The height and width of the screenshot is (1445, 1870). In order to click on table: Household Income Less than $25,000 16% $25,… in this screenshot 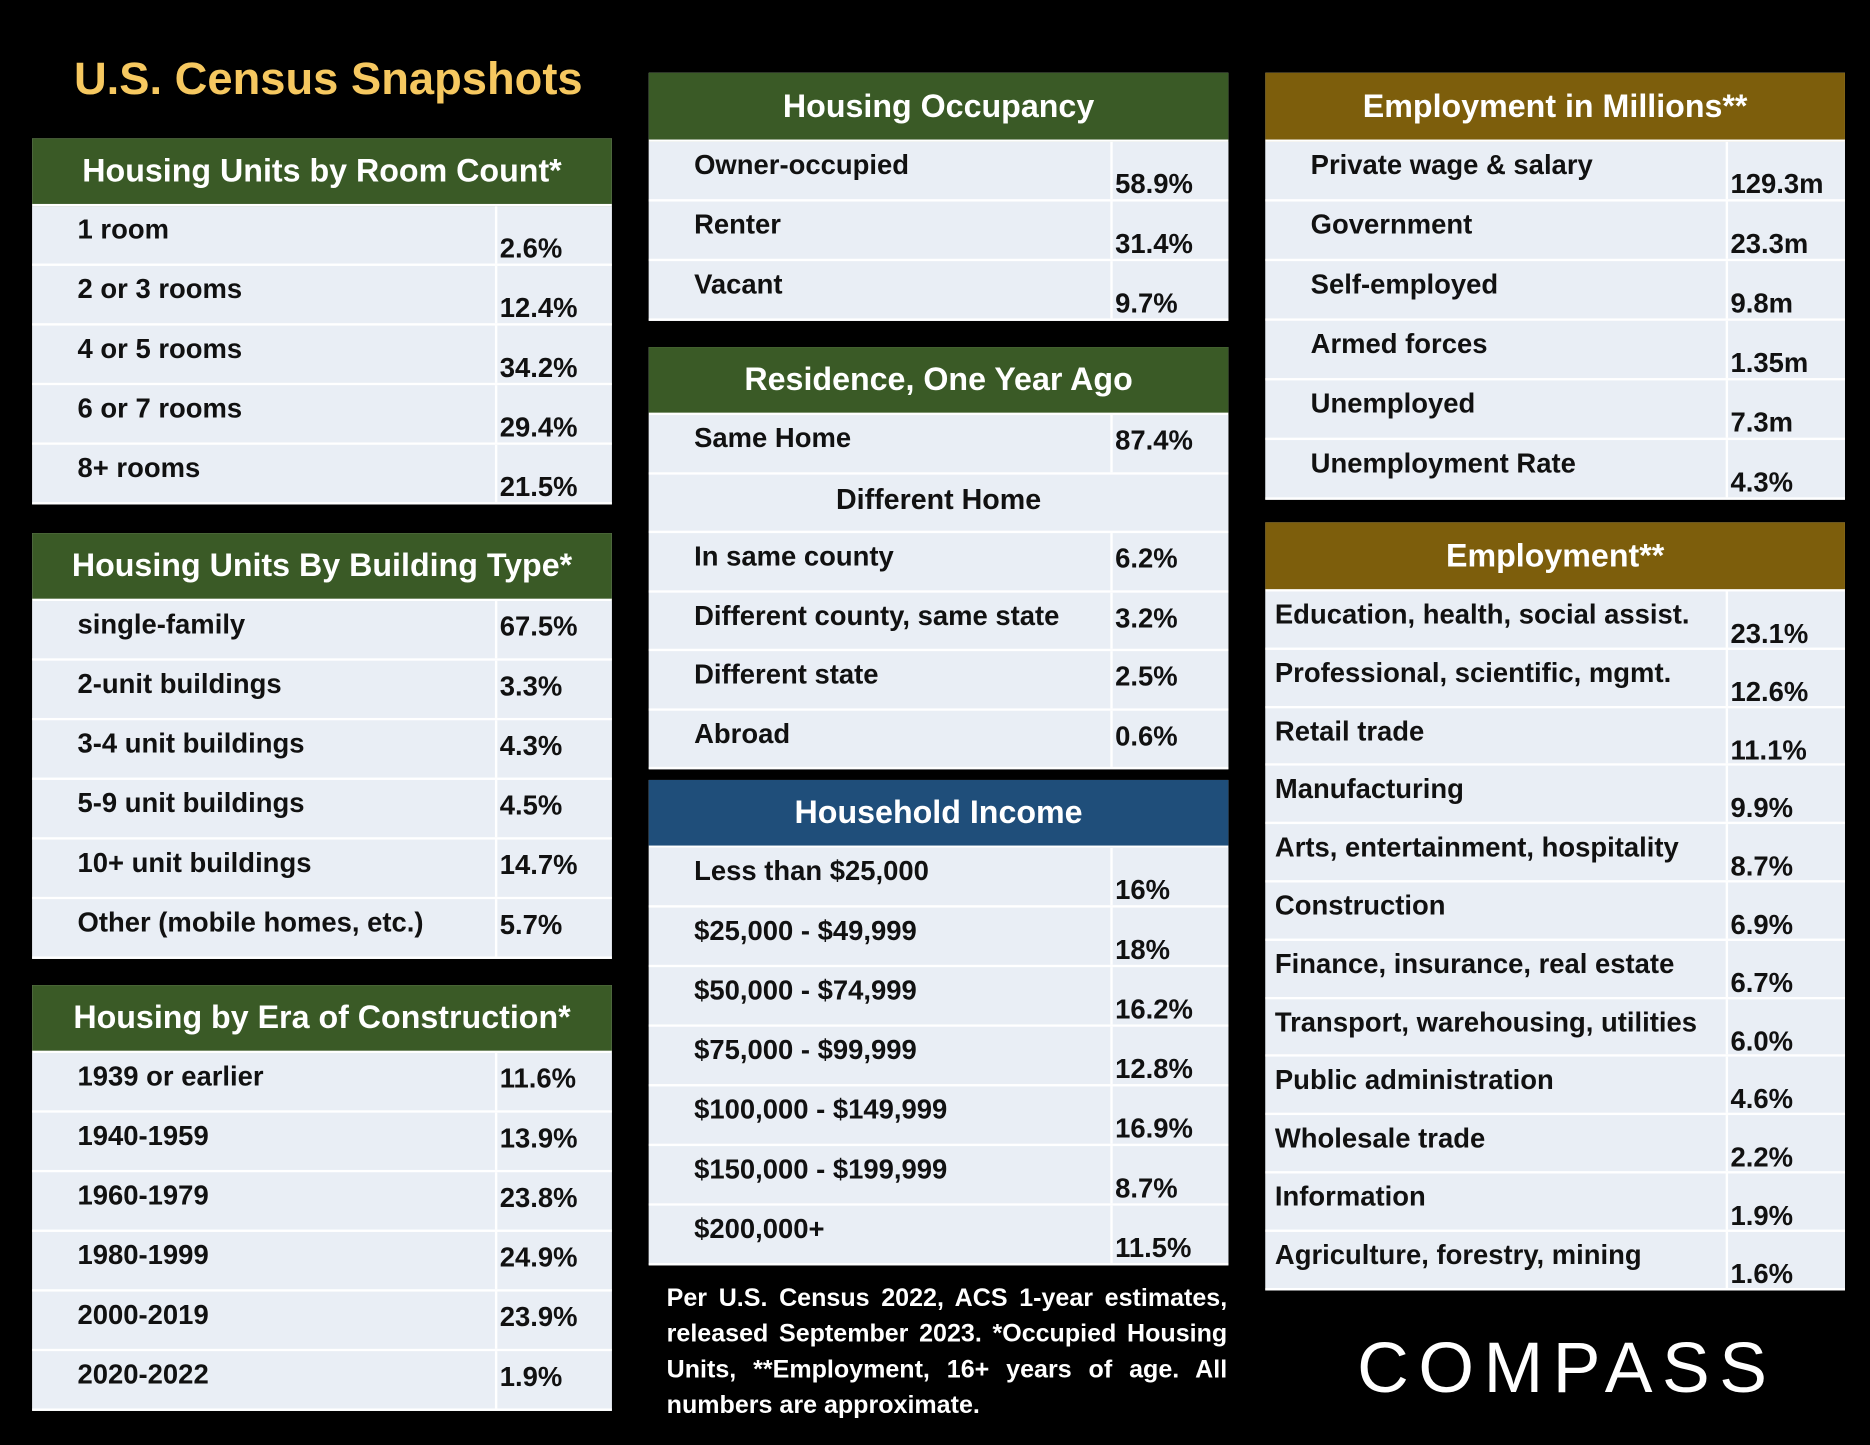, I will do `click(938, 1022)`.